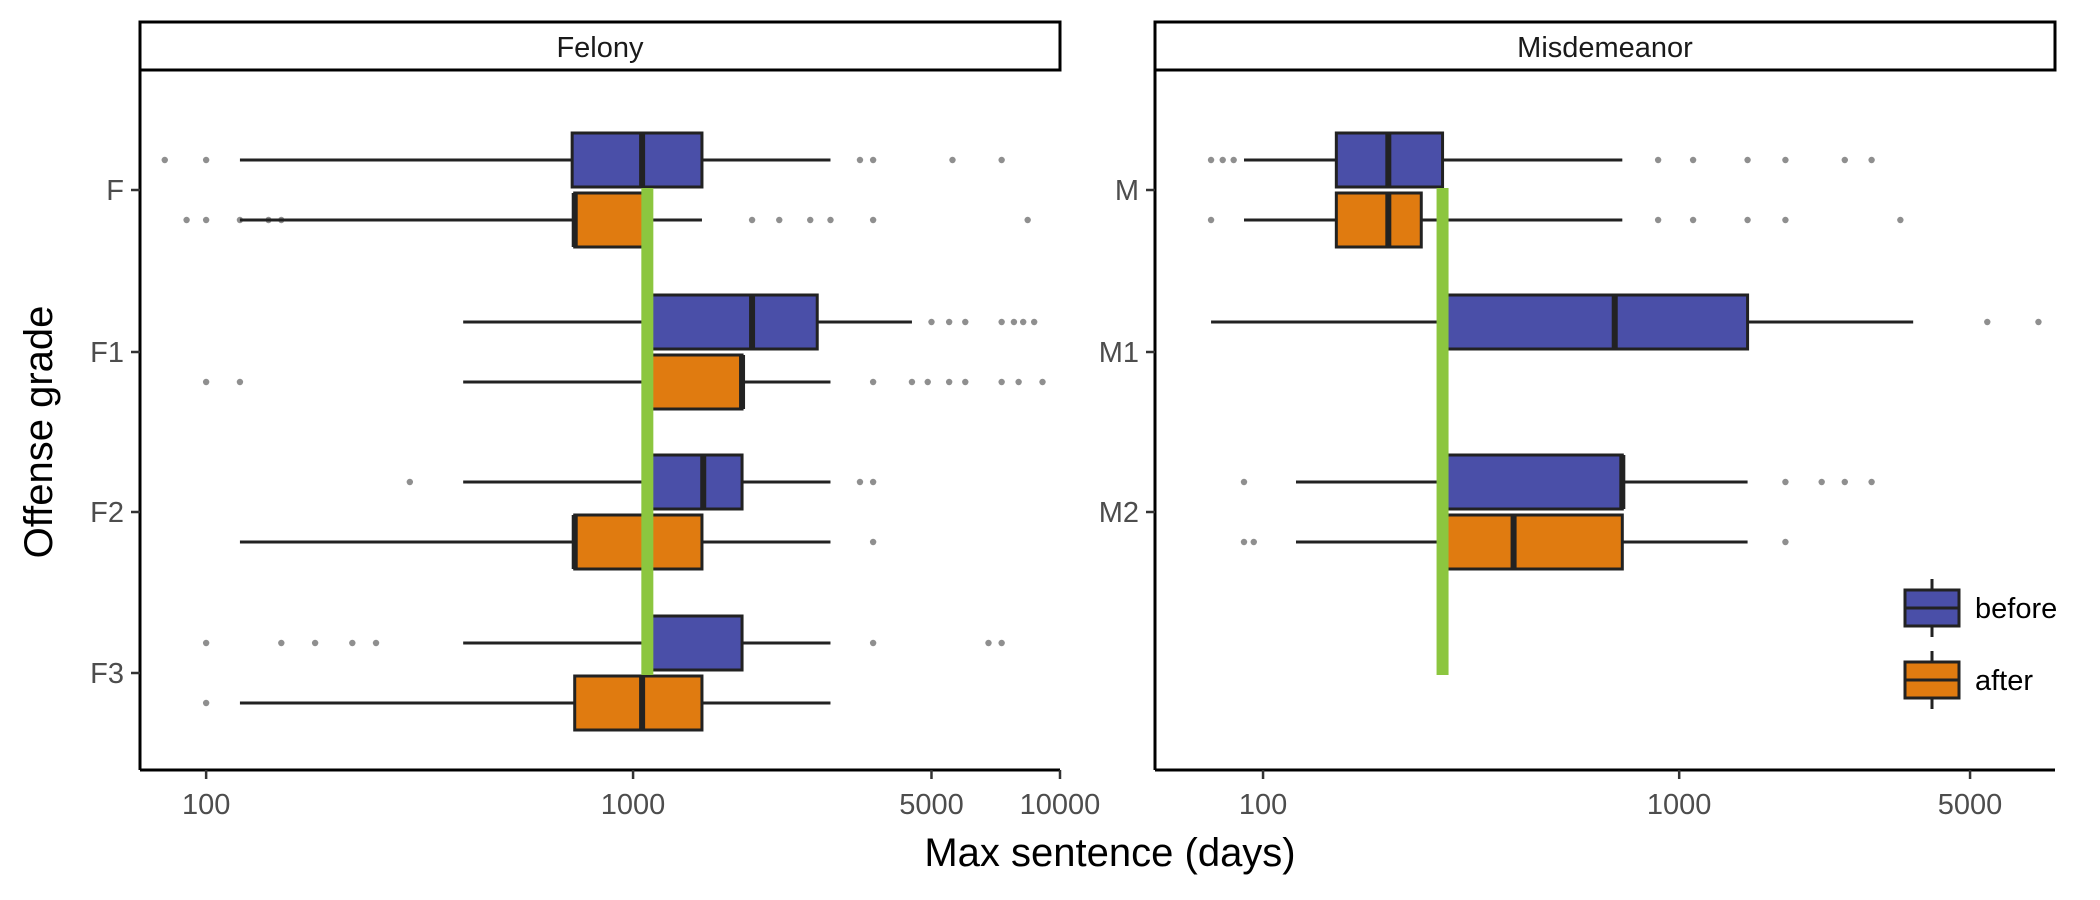 The image size is (2100, 900). What do you see at coordinates (206, 703) in the screenshot?
I see `felony-f3-after-outlier` at bounding box center [206, 703].